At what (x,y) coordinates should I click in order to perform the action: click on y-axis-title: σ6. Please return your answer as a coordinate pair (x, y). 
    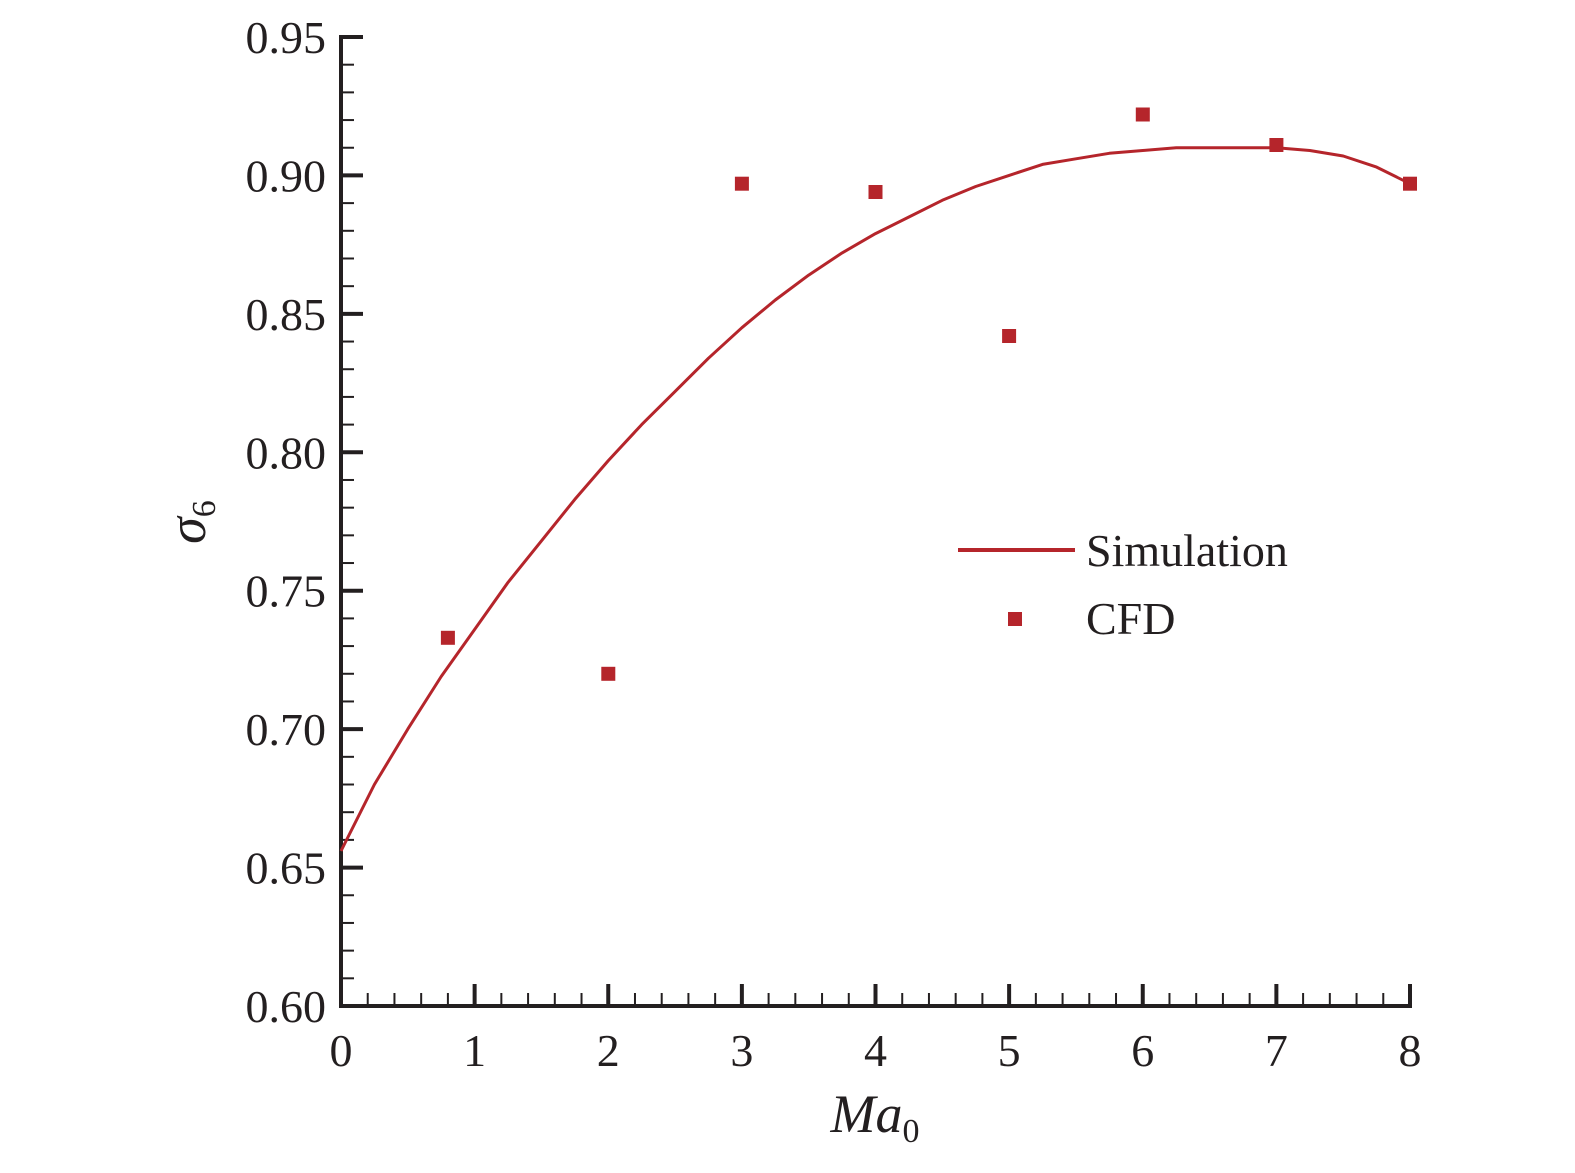
    Looking at the image, I should click on (190, 522).